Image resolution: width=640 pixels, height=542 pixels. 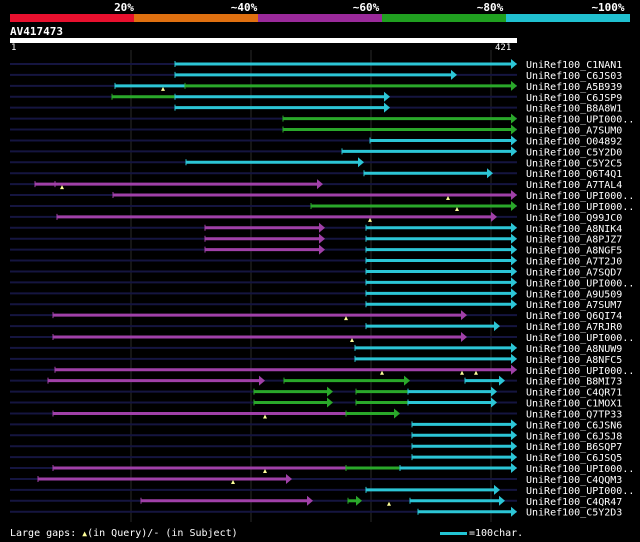 I want to click on hit-name: UniRef100_A7SUM0, so click(x=574, y=131).